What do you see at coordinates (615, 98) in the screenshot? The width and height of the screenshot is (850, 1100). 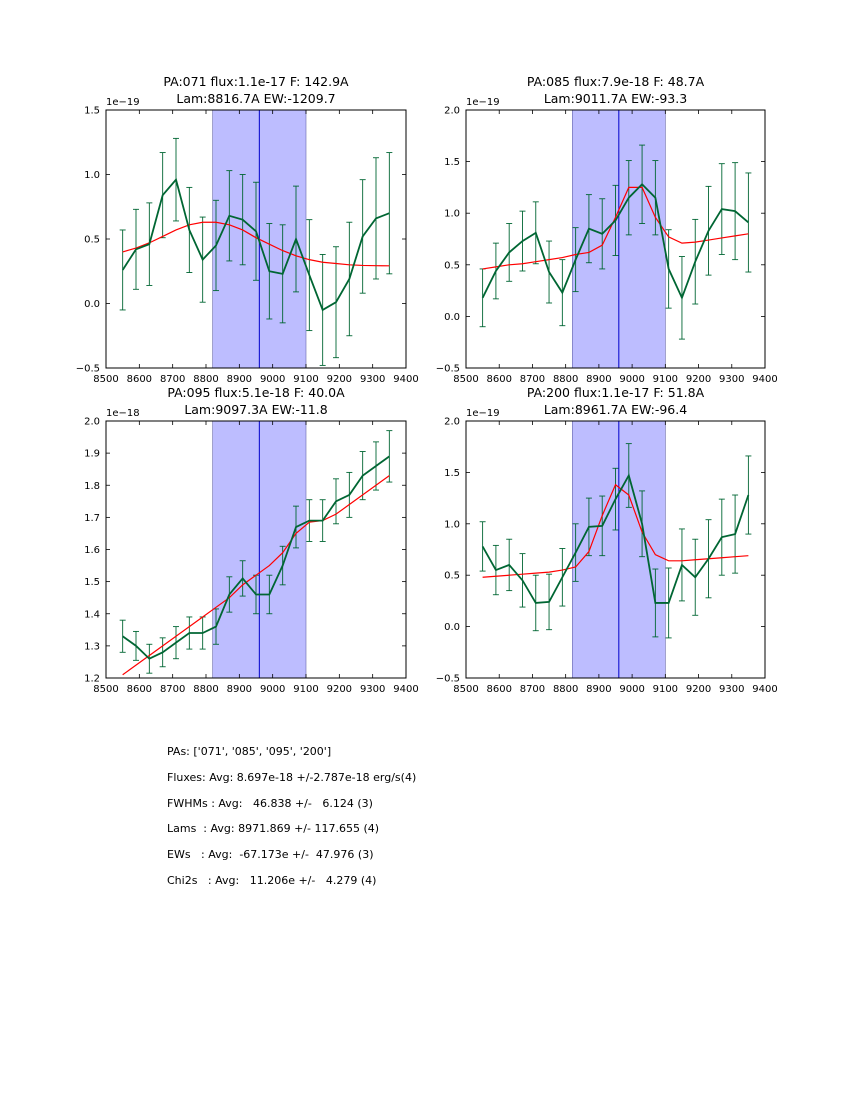 I see `chart-2-subtitle: Lam:9011.7A EW:-93.3` at bounding box center [615, 98].